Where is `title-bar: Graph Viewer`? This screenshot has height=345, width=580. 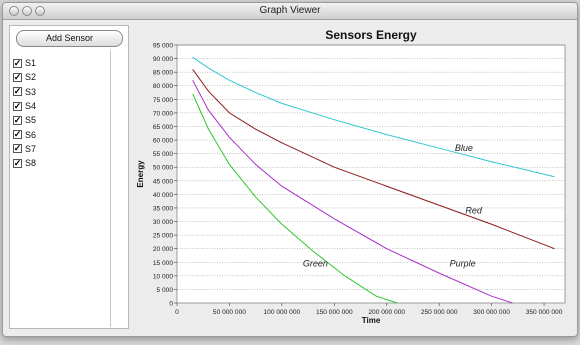
title-bar: Graph Viewer is located at coordinates (290, 11).